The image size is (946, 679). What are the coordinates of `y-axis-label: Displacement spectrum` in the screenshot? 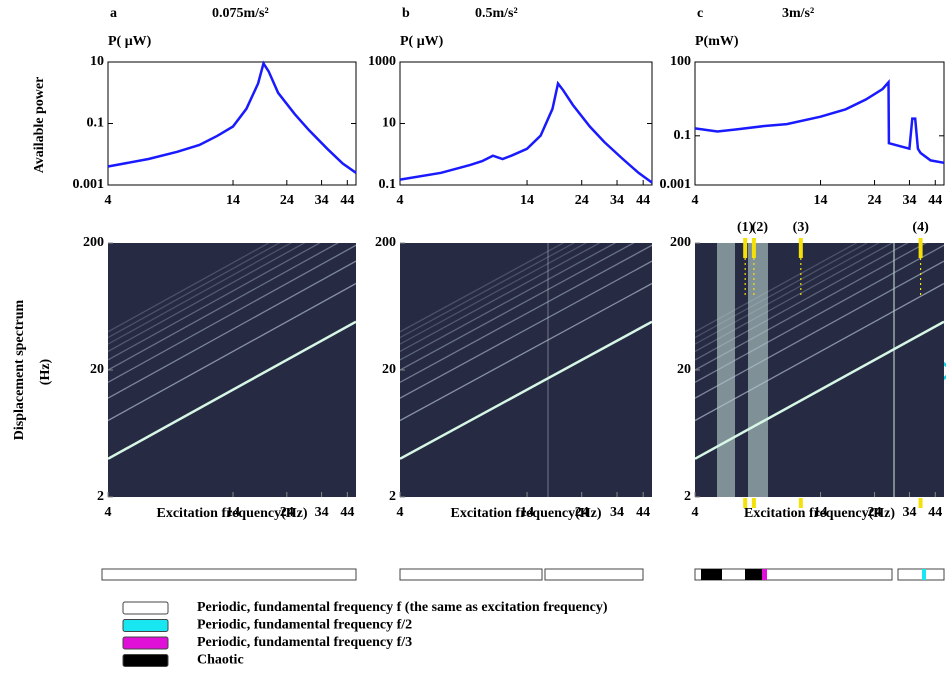 It's located at (19, 369).